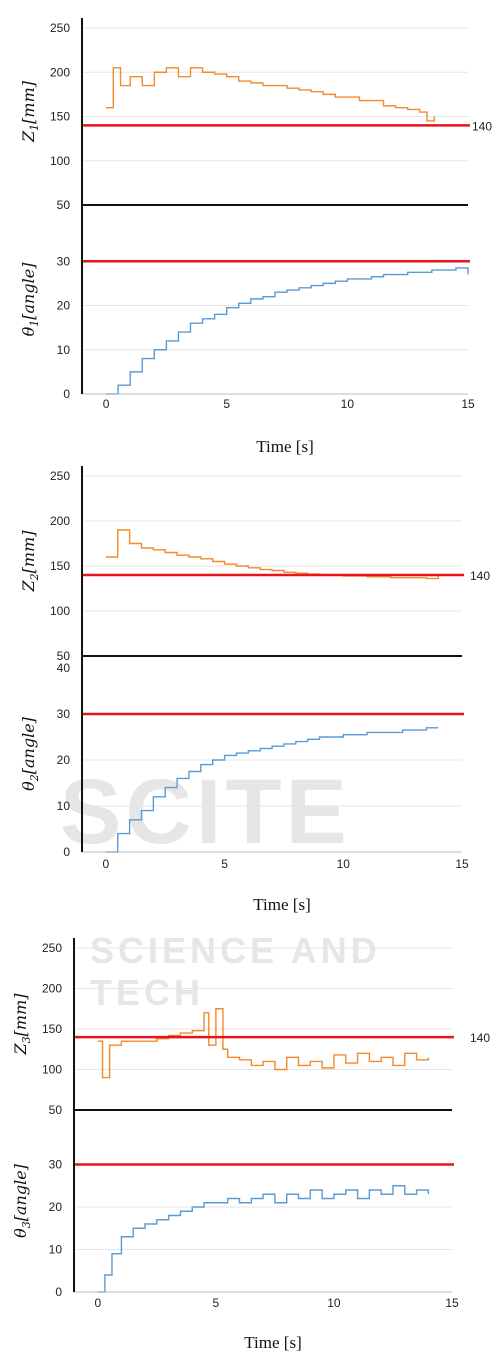 The width and height of the screenshot is (503, 1356). I want to click on bottom-y-axis-label: θ2[angle], so click(30, 753).